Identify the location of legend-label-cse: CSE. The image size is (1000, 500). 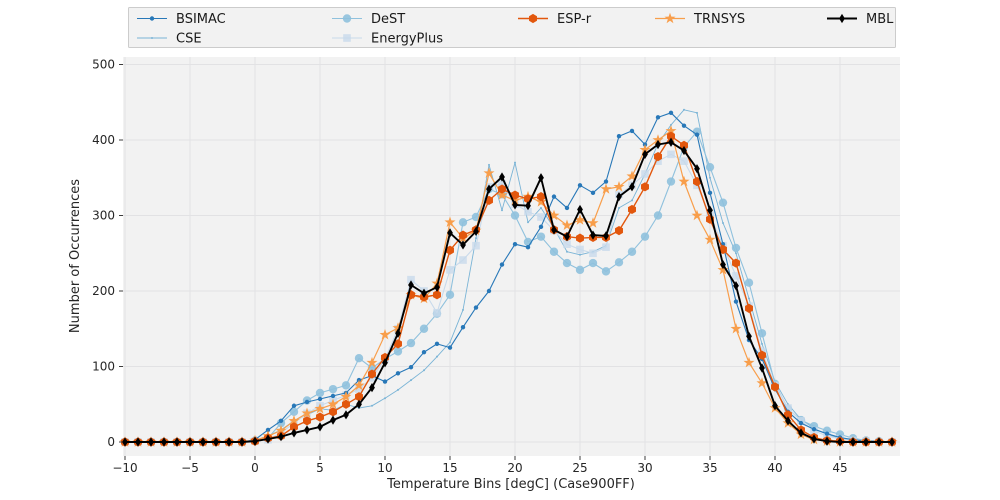
(189, 39).